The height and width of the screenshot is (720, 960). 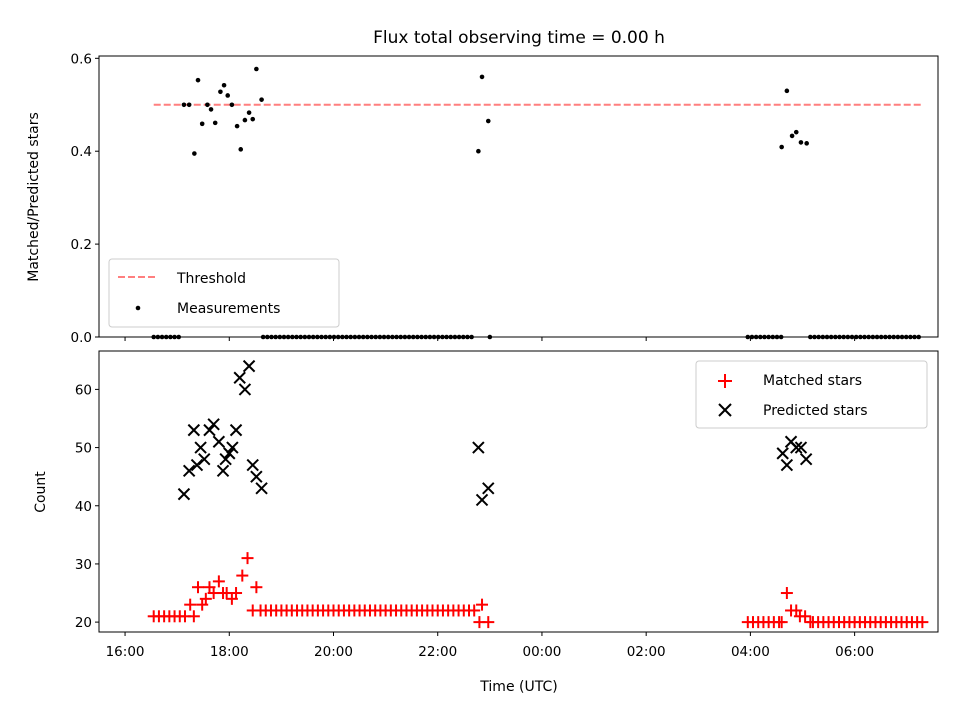 What do you see at coordinates (83, 565) in the screenshot?
I see `bottom-y-tick-label: 30` at bounding box center [83, 565].